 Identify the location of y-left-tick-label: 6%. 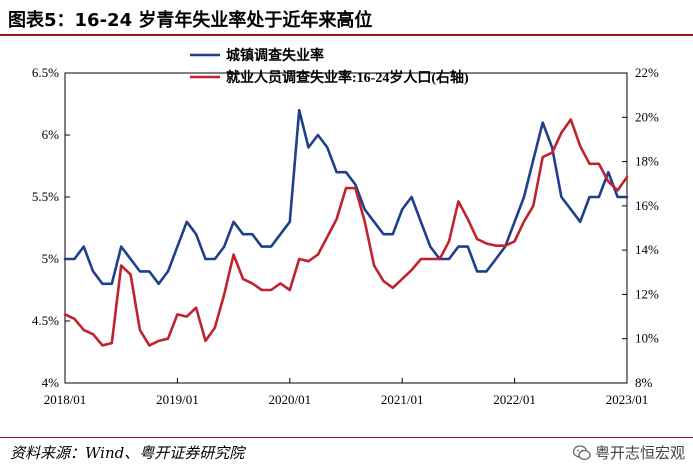
(51, 134).